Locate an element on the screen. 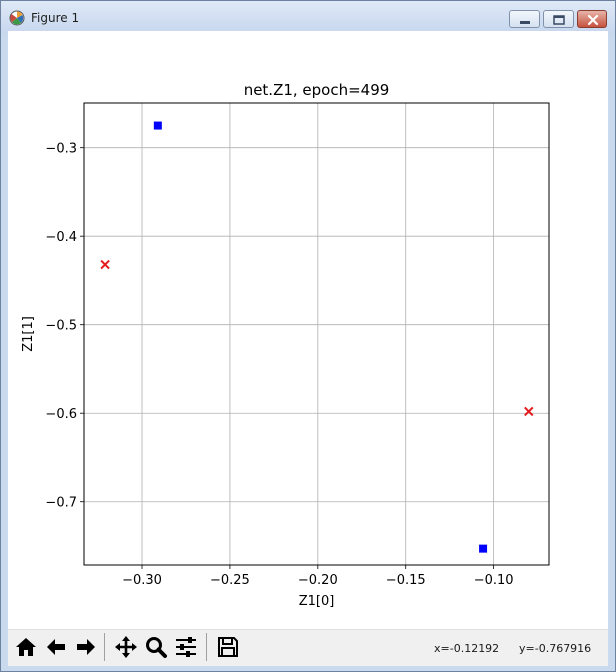  back-button is located at coordinates (56, 647).